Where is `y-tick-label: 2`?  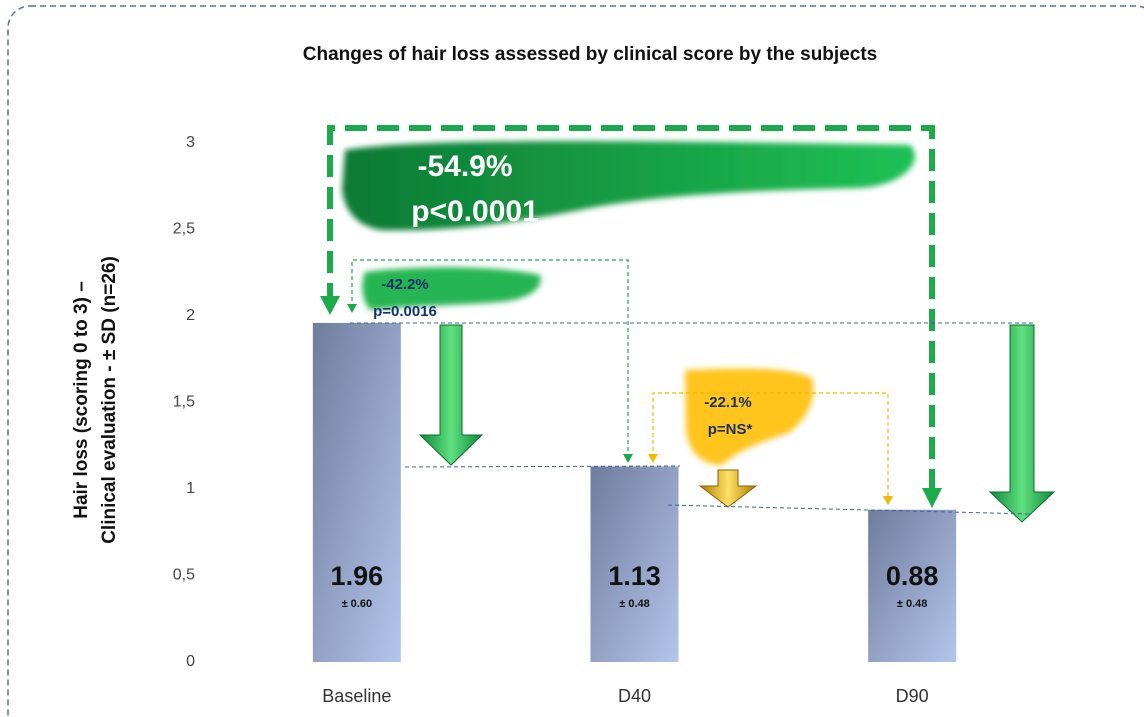 y-tick-label: 2 is located at coordinates (190, 315).